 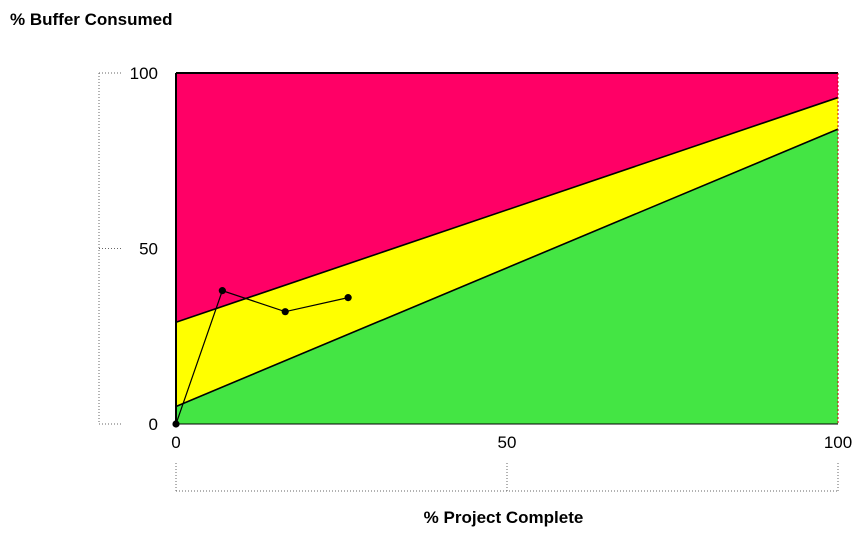 I want to click on x-axis-title-text: % Project Complete, so click(x=503, y=517).